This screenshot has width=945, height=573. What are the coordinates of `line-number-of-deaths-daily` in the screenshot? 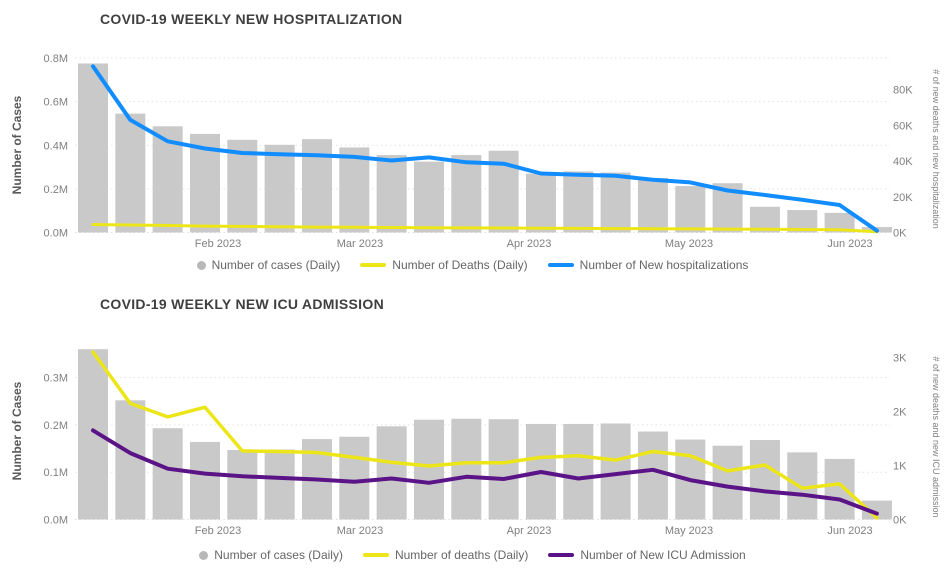 It's located at (485, 228).